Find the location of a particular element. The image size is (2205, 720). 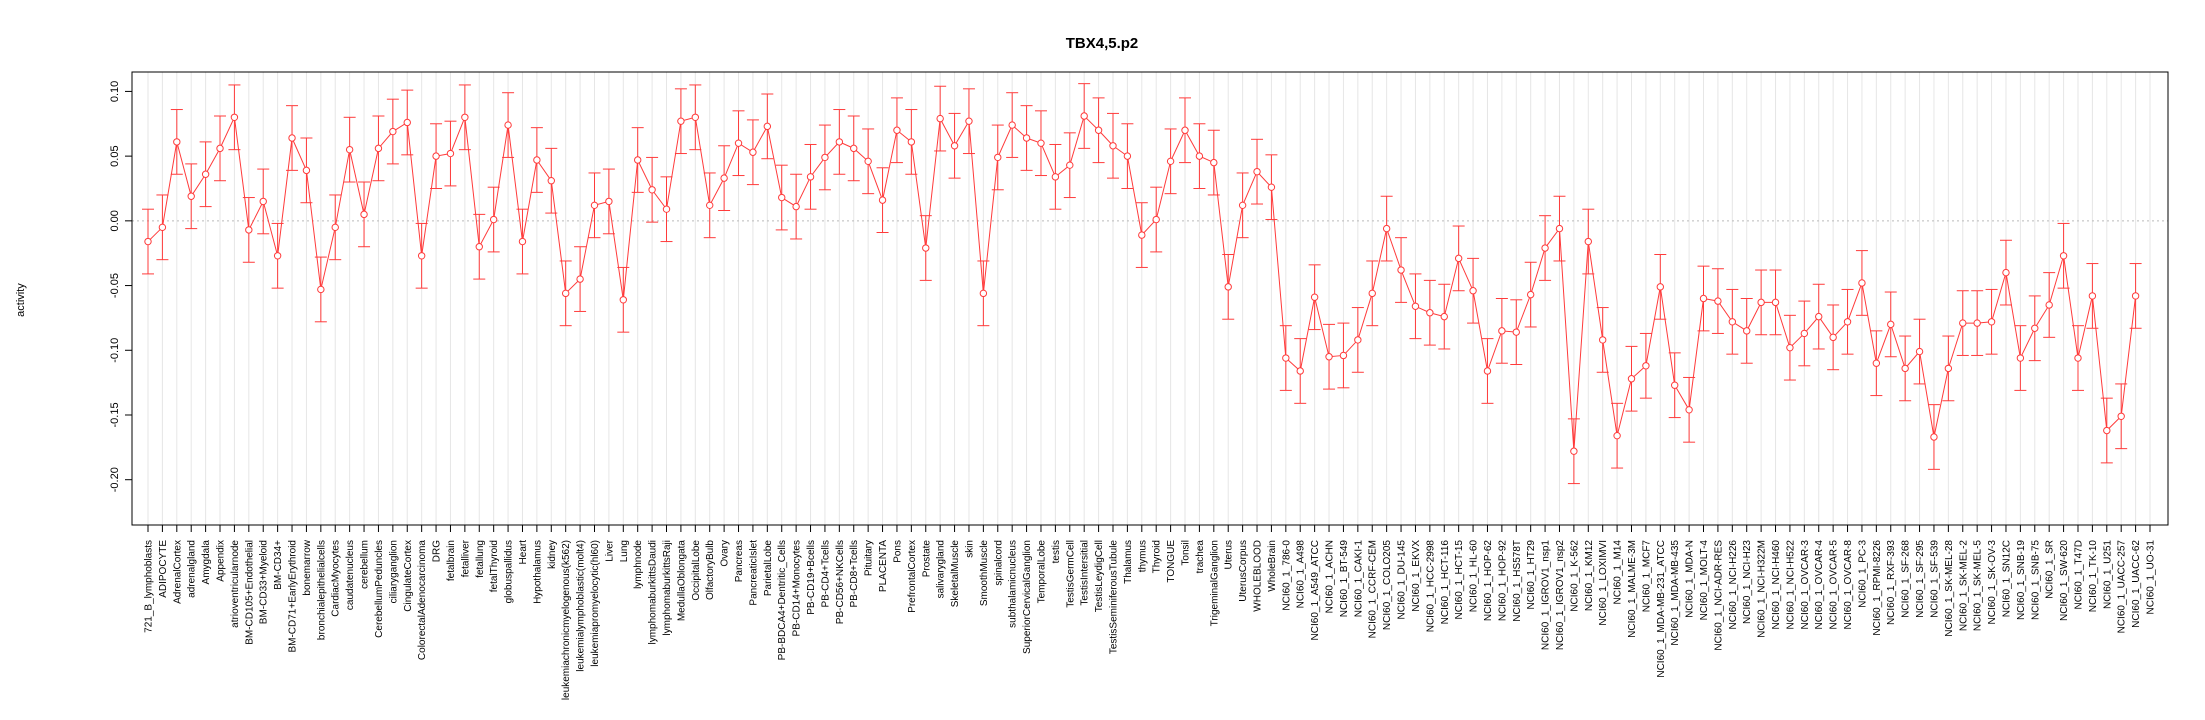

x-tick-label-54: Prostate is located at coordinates (926, 559).